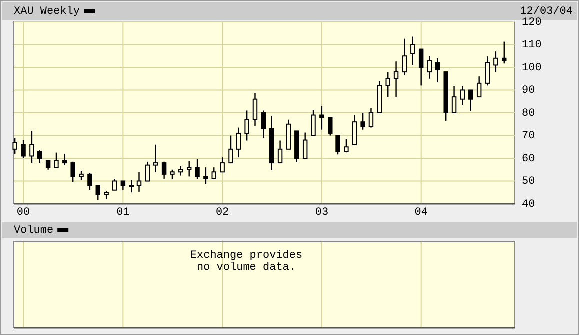 Image resolution: width=579 pixels, height=335 pixels. Describe the element at coordinates (529, 136) in the screenshot. I see `y-tick-label: 70` at that location.